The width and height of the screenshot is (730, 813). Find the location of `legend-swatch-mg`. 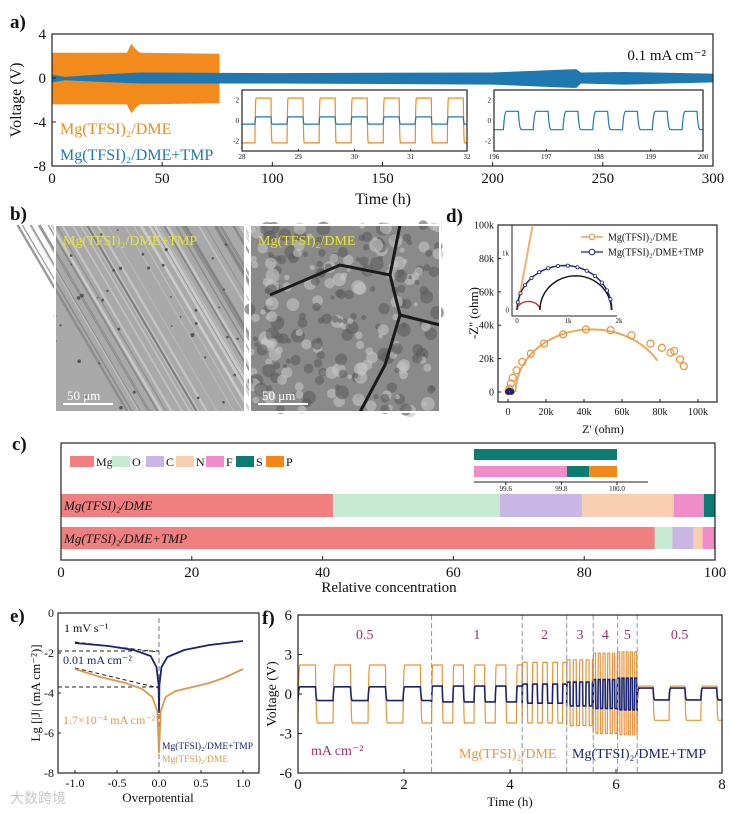

legend-swatch-mg is located at coordinates (82, 461).